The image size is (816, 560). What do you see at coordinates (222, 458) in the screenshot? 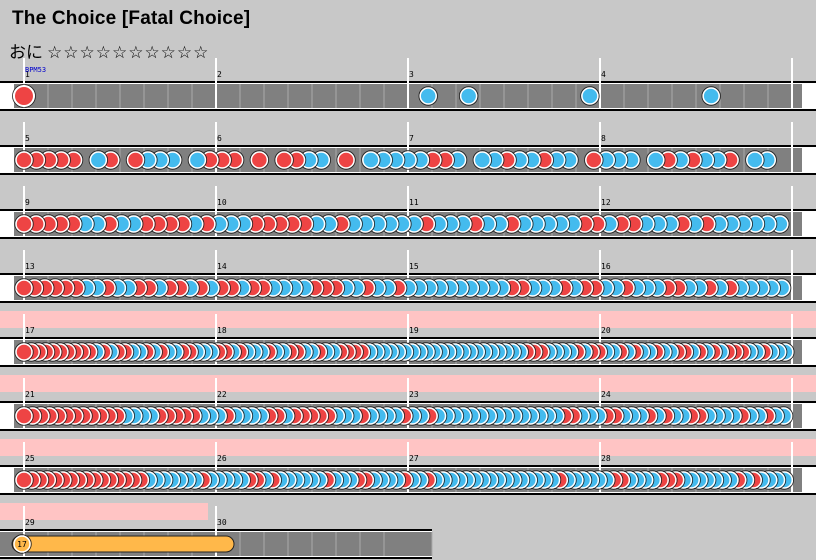
I see `measure-number: 26` at bounding box center [222, 458].